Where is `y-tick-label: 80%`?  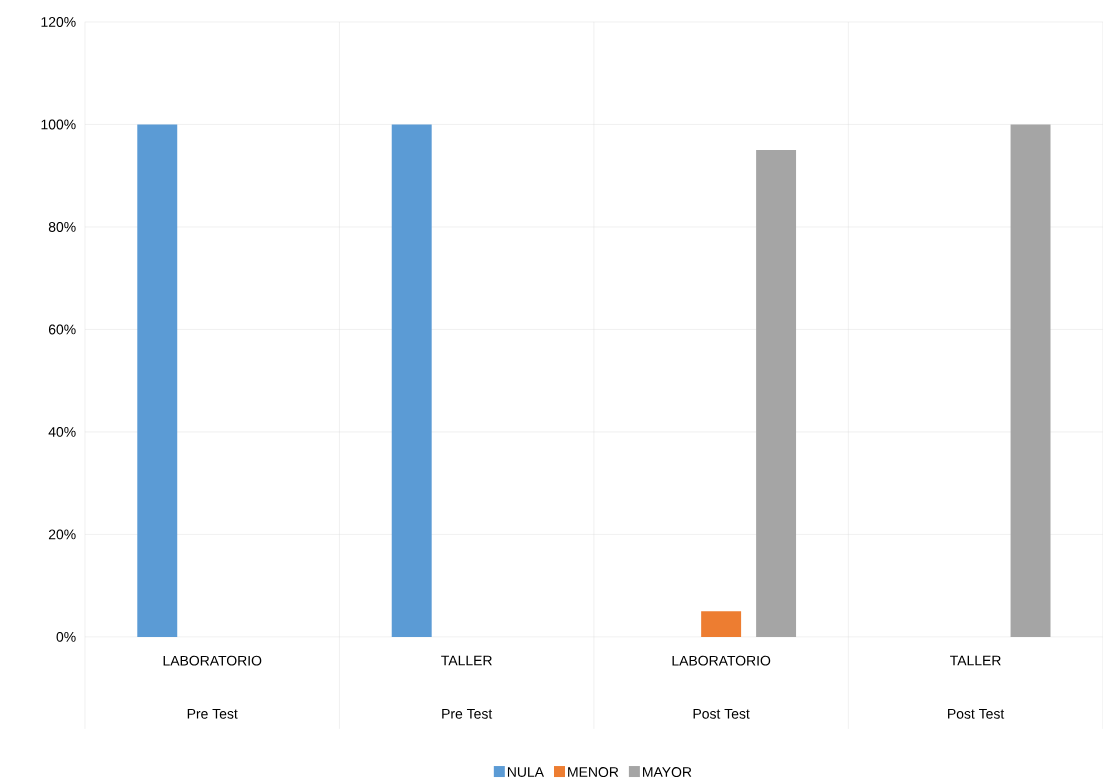 y-tick-label: 80% is located at coordinates (62, 227).